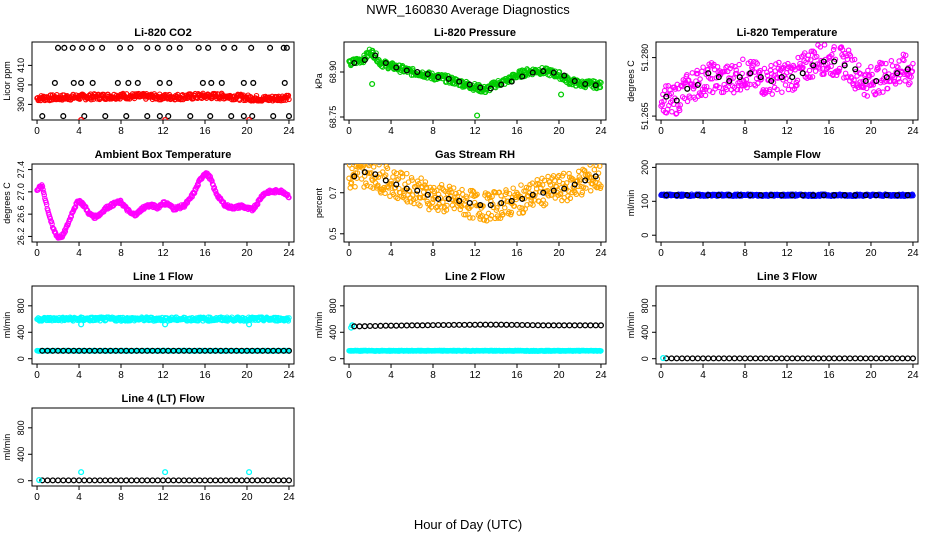  I want to click on panel-title: Gas Stream RH, so click(475, 155).